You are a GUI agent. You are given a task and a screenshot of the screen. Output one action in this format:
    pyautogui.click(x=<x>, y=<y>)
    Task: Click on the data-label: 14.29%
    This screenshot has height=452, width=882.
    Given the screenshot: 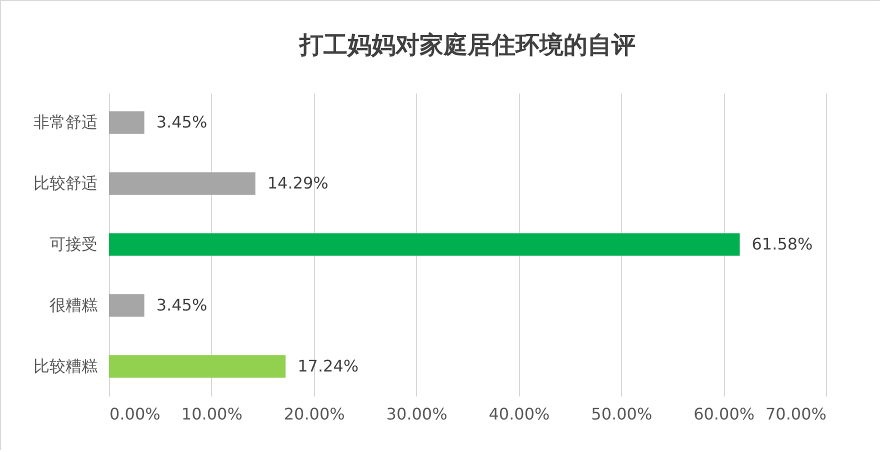 What is the action you would take?
    pyautogui.click(x=297, y=183)
    